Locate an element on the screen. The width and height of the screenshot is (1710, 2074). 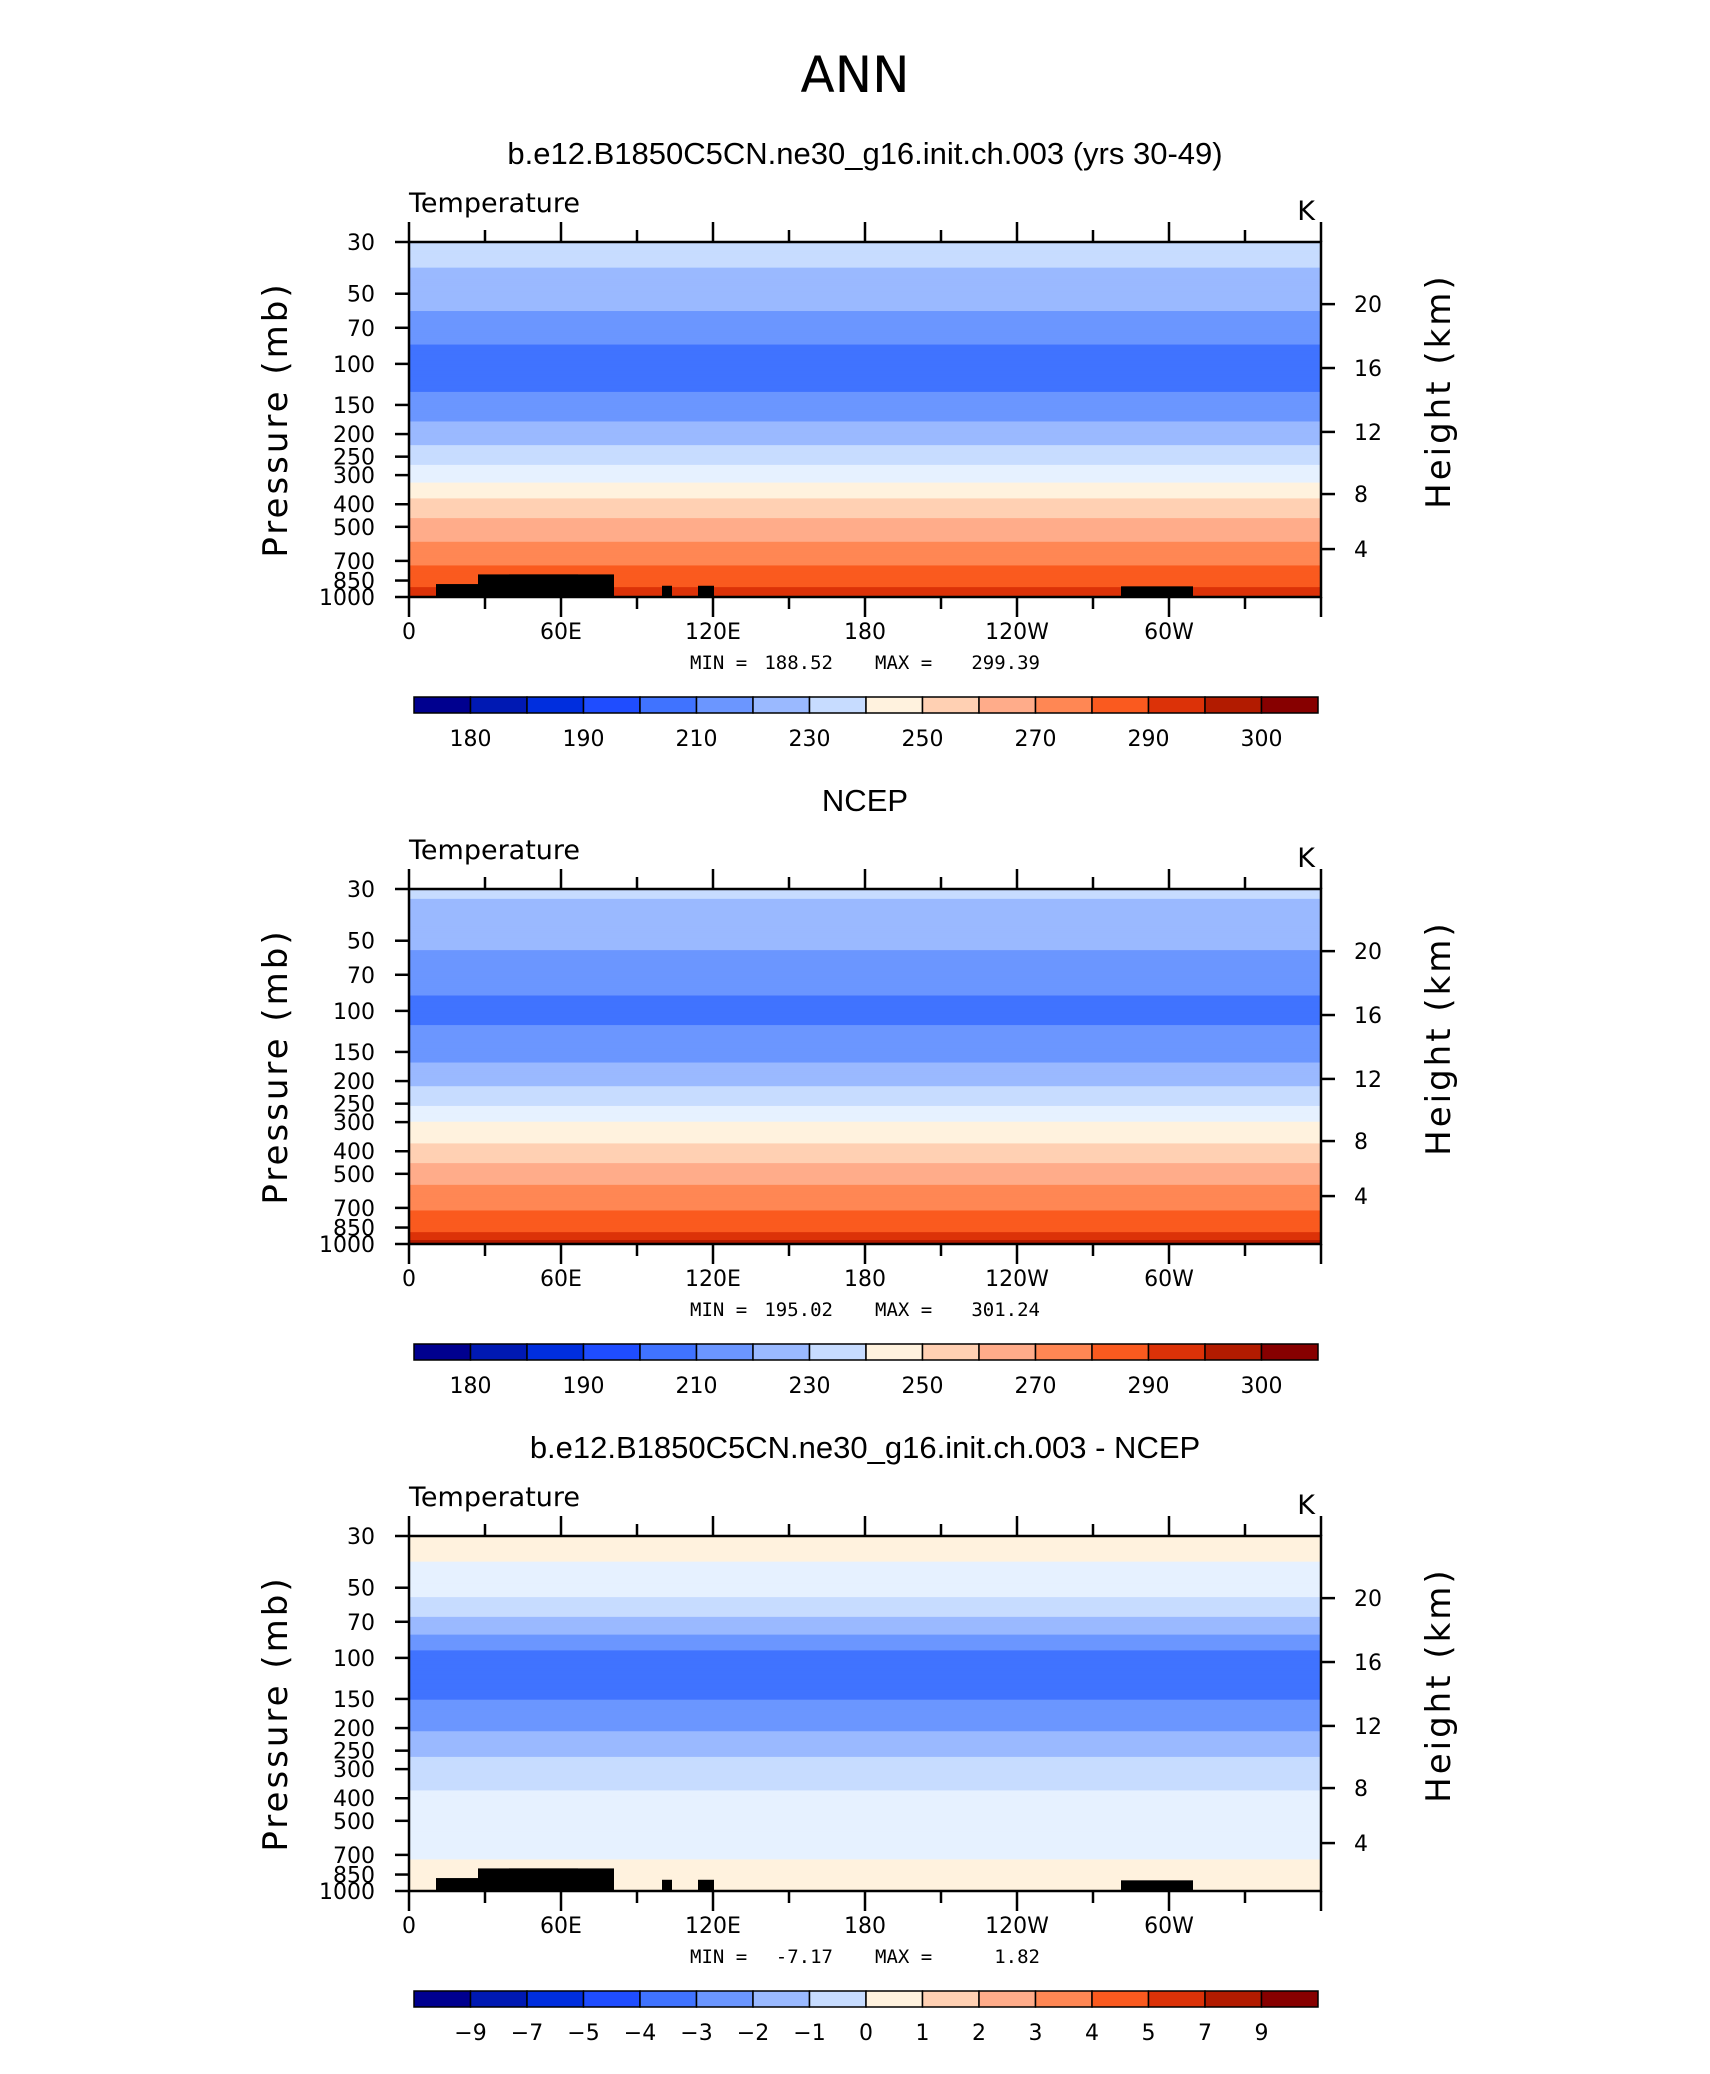
height-tick-label: 12 is located at coordinates (1368, 1080).